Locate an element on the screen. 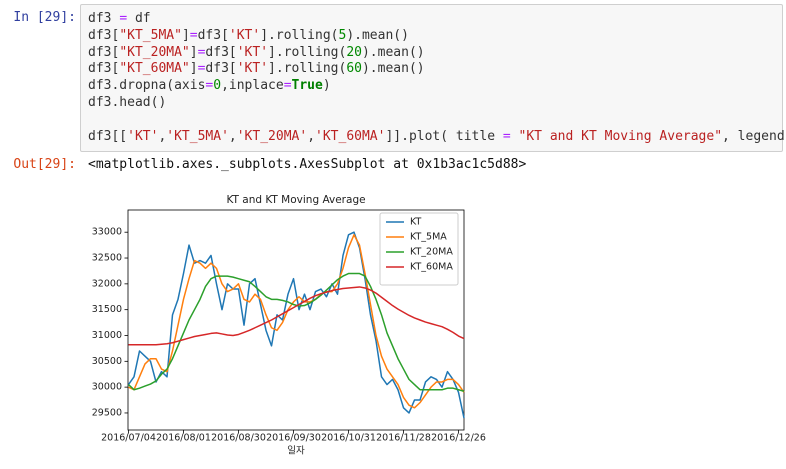 This screenshot has width=786, height=469. legend-label: KT_20MA is located at coordinates (431, 252).